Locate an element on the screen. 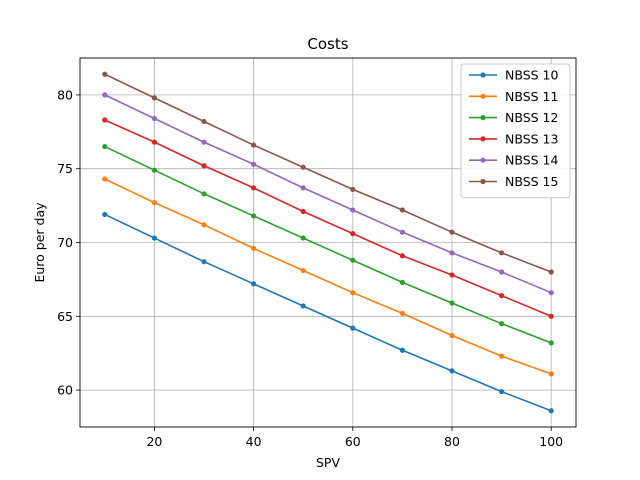  legend-frame is located at coordinates (515, 131).